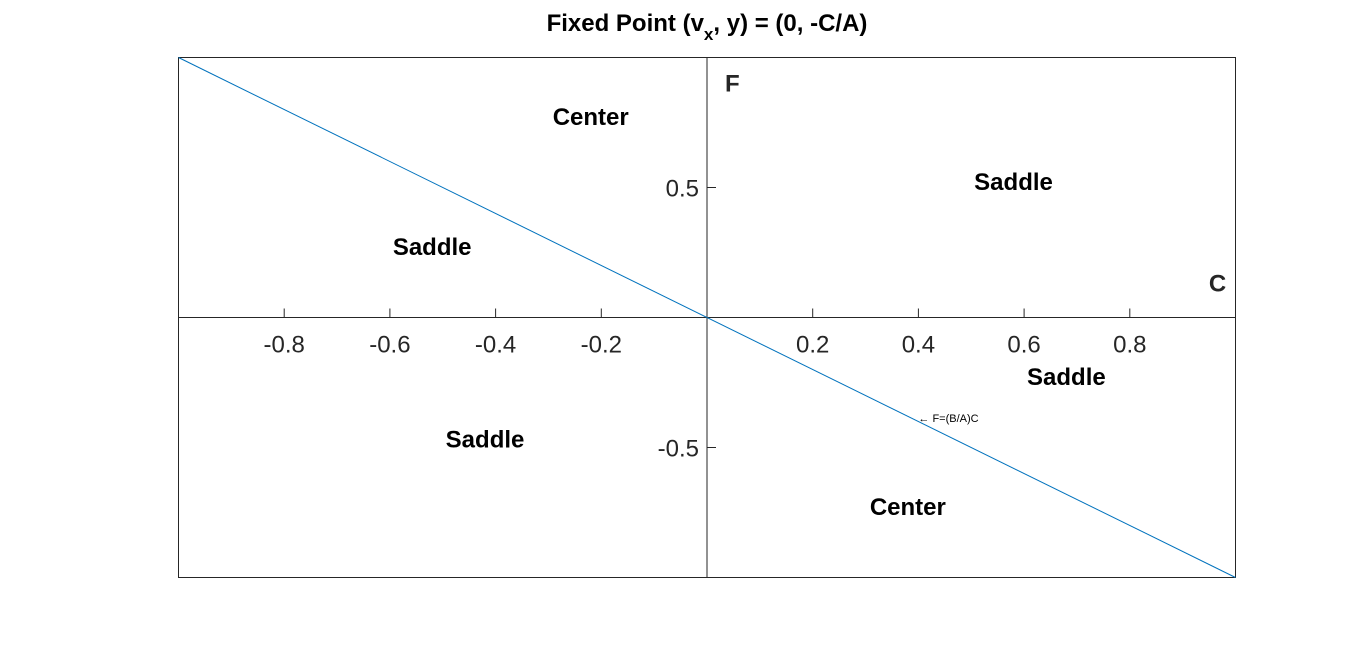  Describe the element at coordinates (682, 189) in the screenshot. I see `y-tick-label: 0.5` at that location.